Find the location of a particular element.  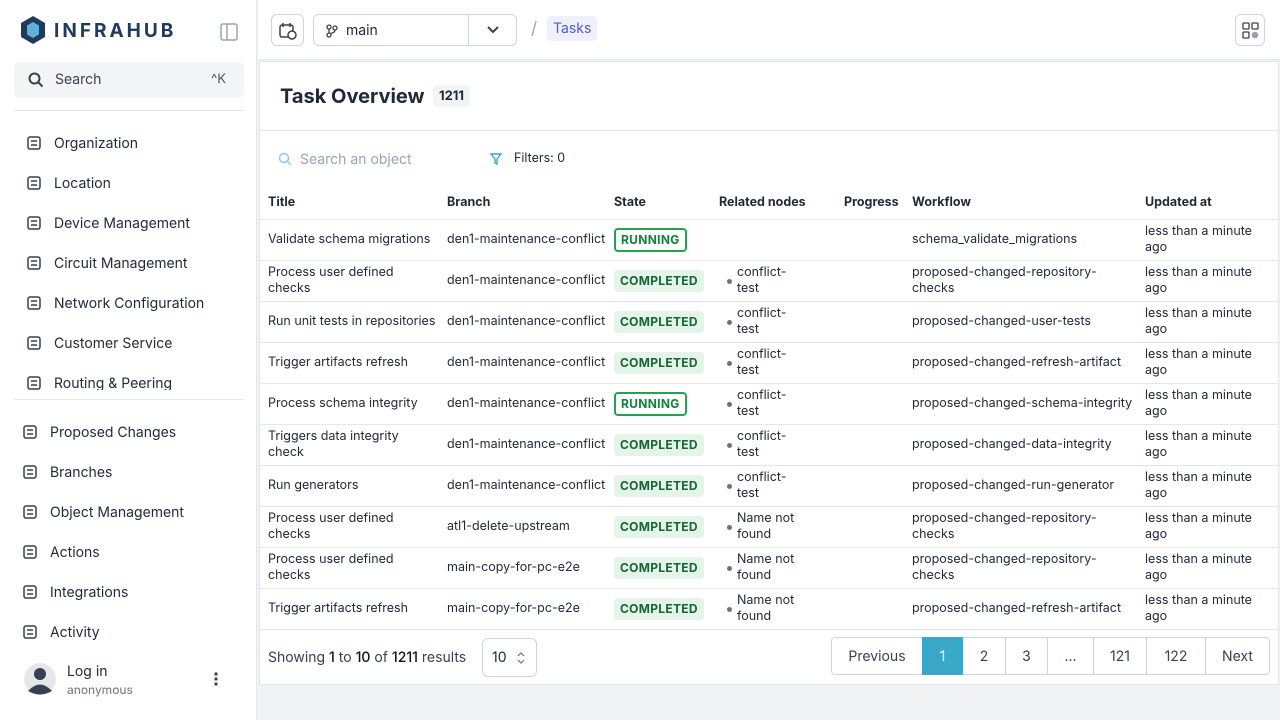

nav-item: Integrations is located at coordinates (75, 592).